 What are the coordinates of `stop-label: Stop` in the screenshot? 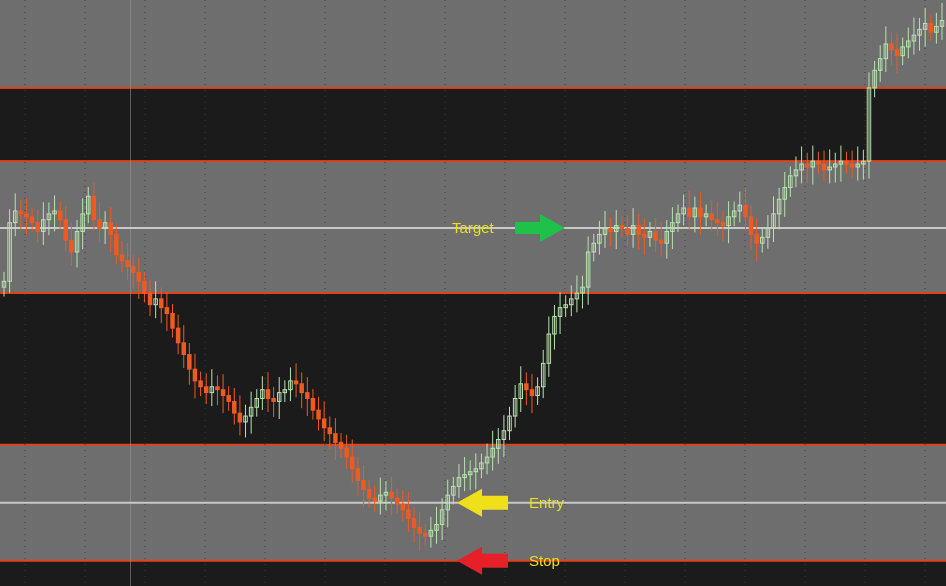 It's located at (544, 561).